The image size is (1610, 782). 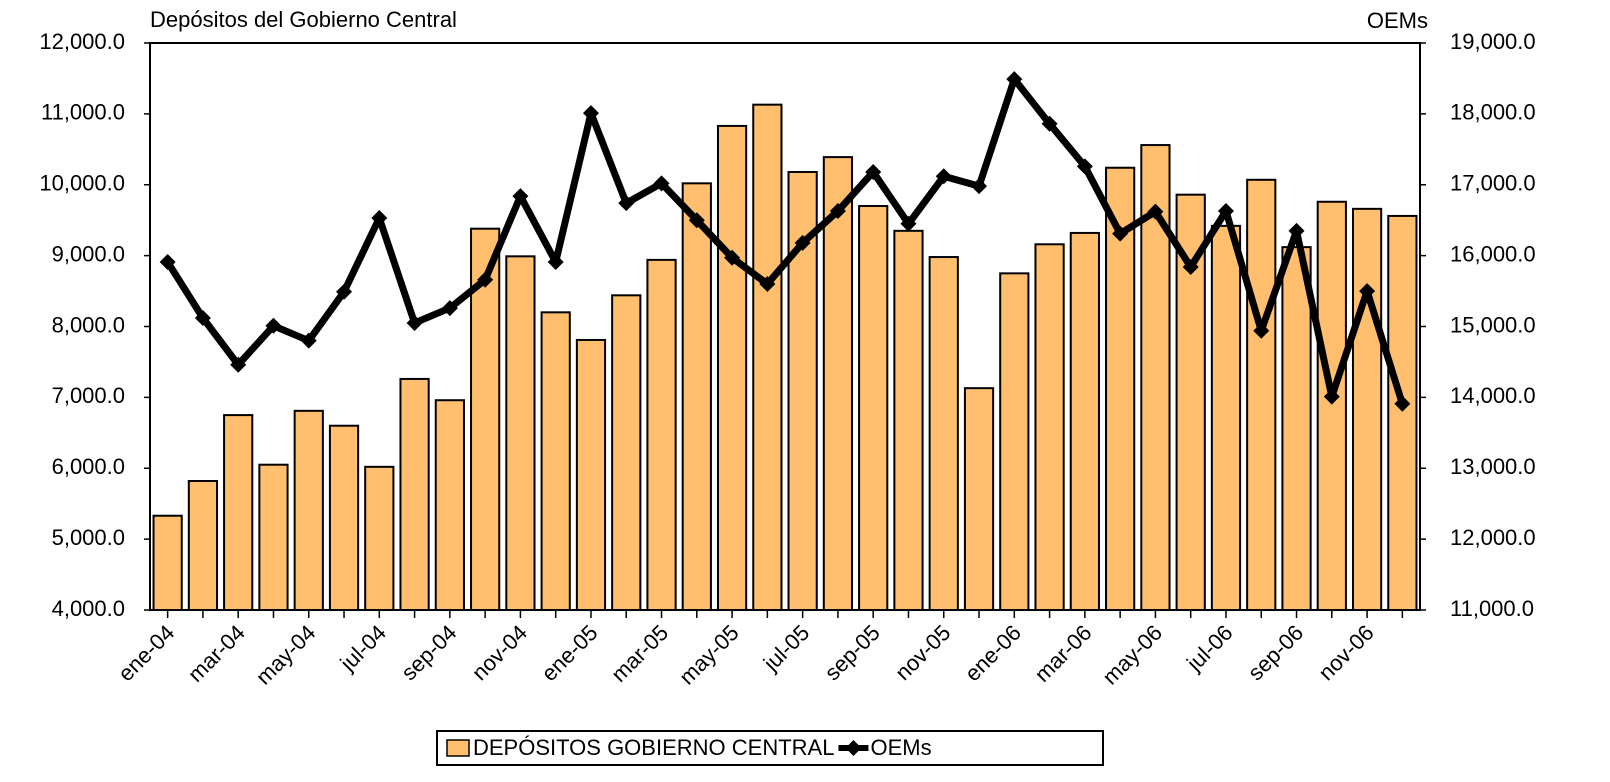 I want to click on y2-tick-label: 19,000.0, so click(x=1493, y=41).